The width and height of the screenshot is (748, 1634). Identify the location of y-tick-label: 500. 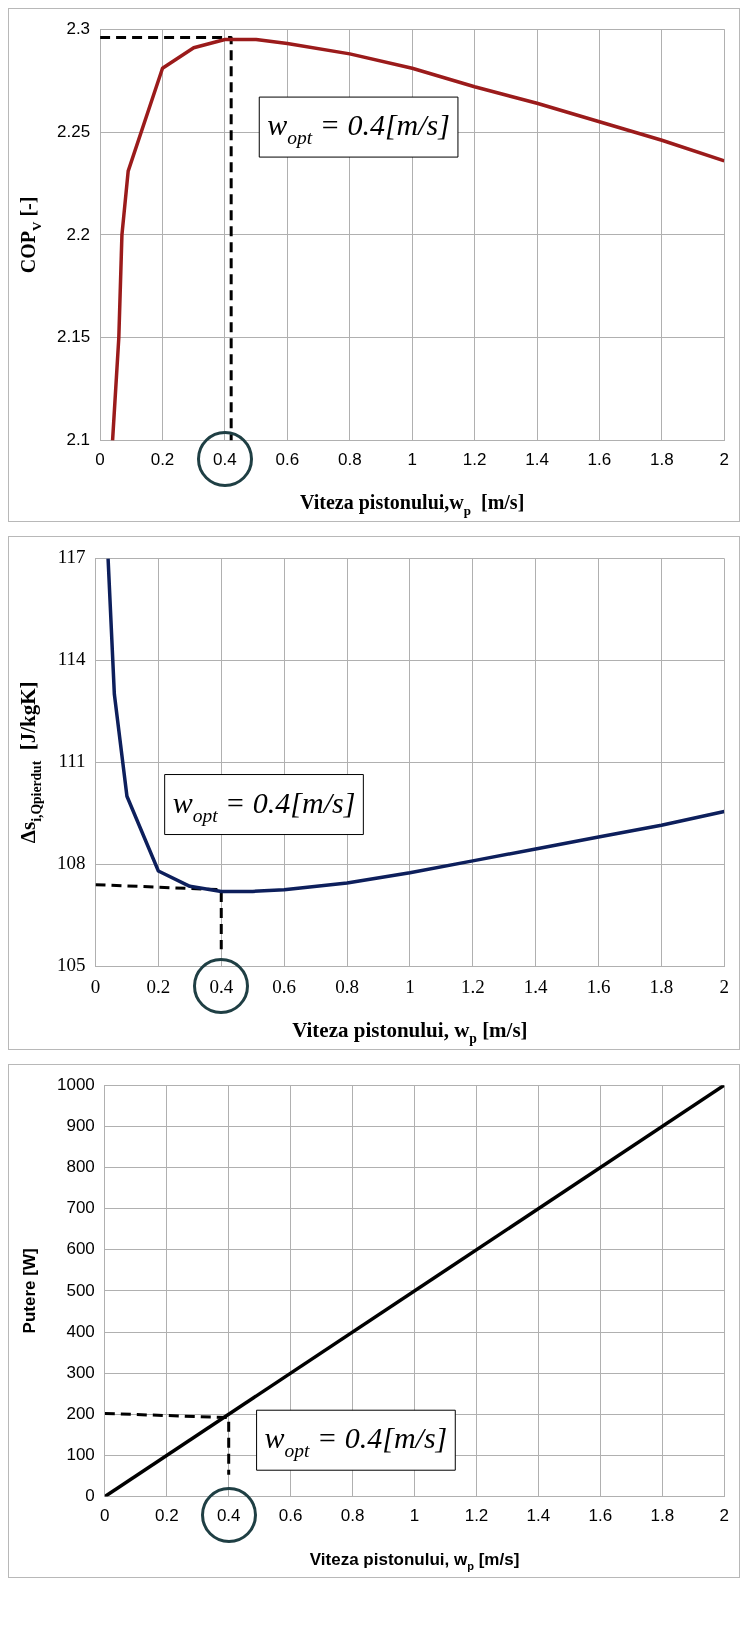
(80, 1290).